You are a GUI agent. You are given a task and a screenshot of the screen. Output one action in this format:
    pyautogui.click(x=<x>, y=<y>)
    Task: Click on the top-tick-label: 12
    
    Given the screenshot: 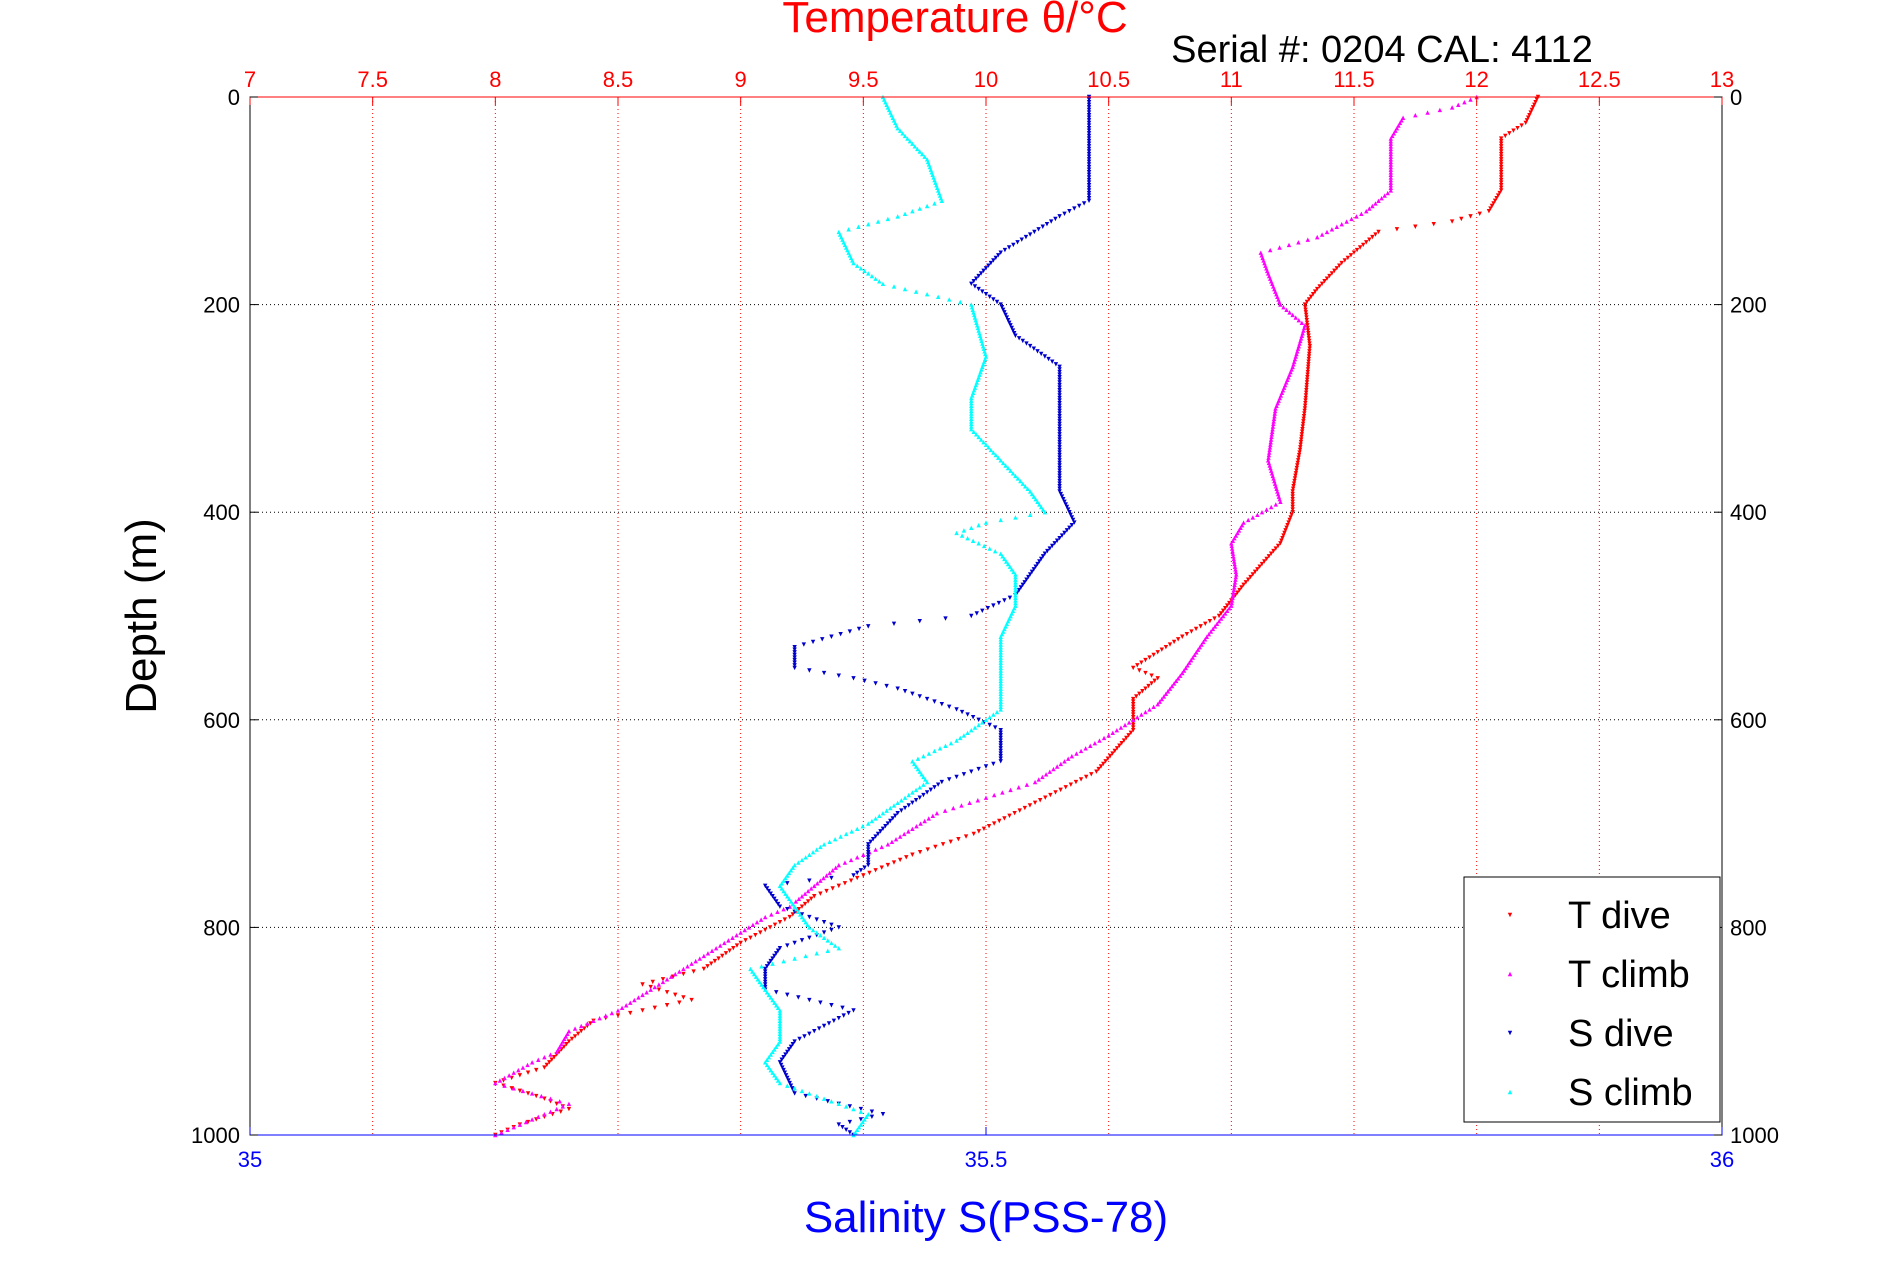 What is the action you would take?
    pyautogui.click(x=1476, y=79)
    